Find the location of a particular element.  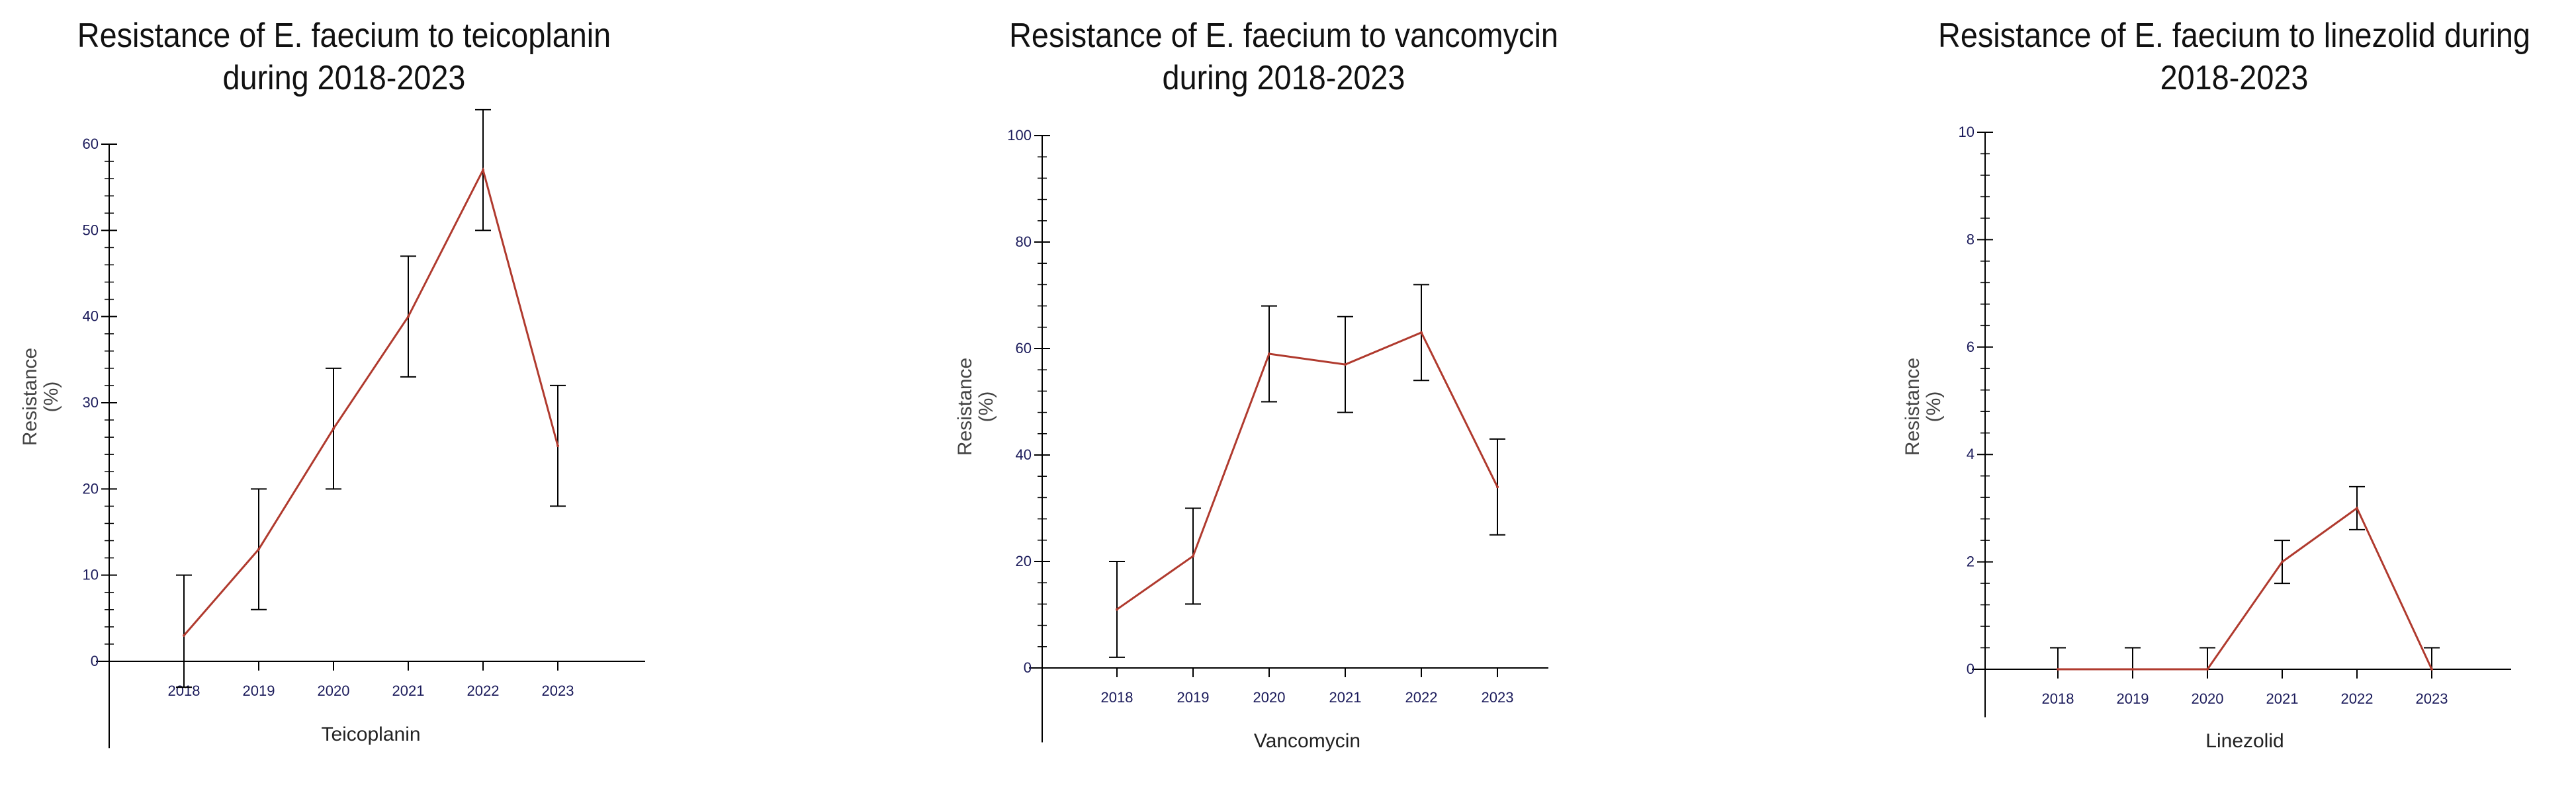

x-axis-label: Linezolid is located at coordinates (2244, 741).